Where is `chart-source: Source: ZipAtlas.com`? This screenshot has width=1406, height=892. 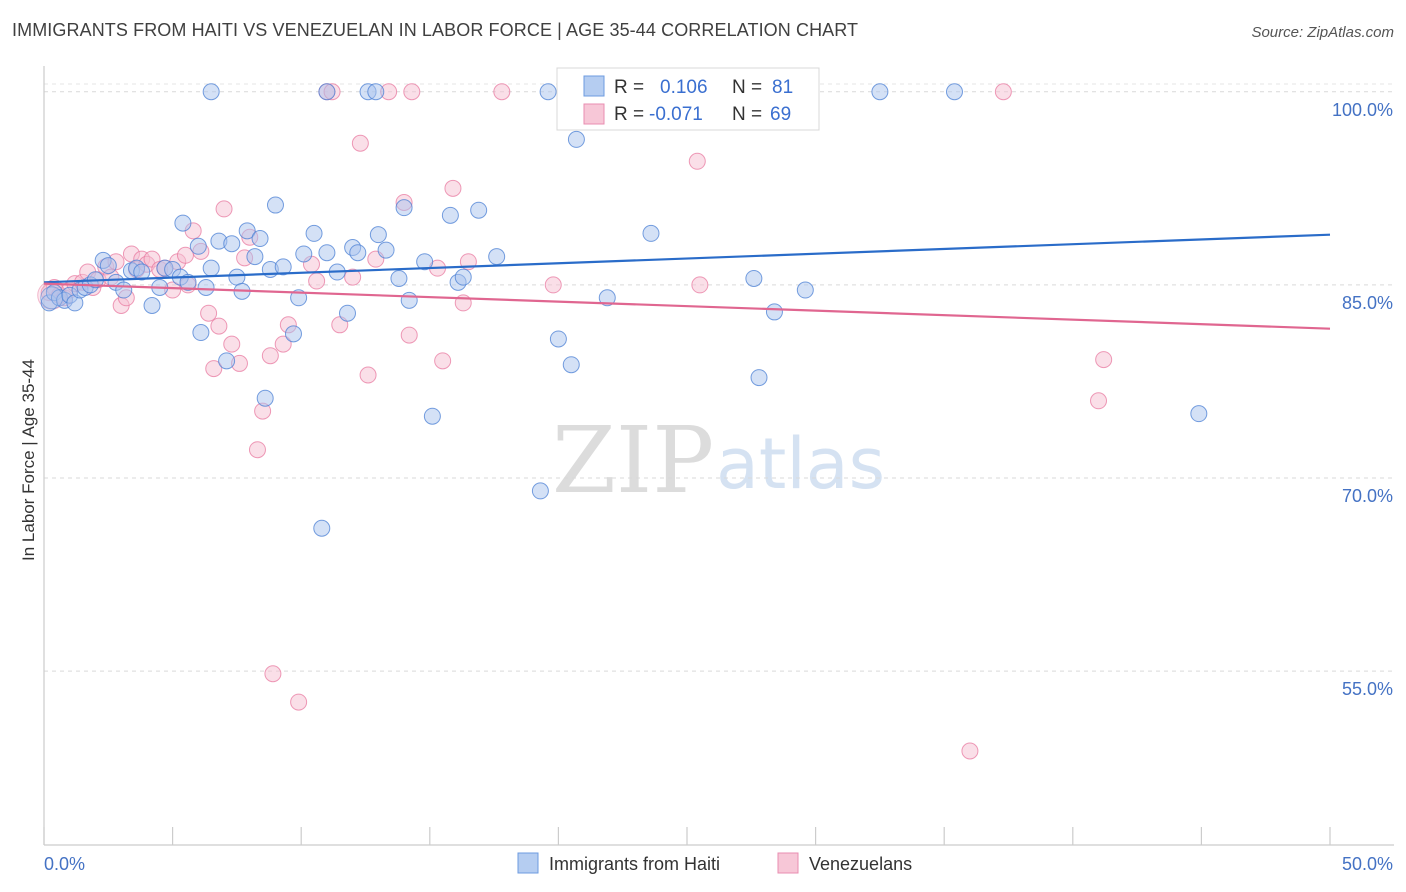
chart-source: Source: ZipAtlas.com is located at coordinates (1322, 32).